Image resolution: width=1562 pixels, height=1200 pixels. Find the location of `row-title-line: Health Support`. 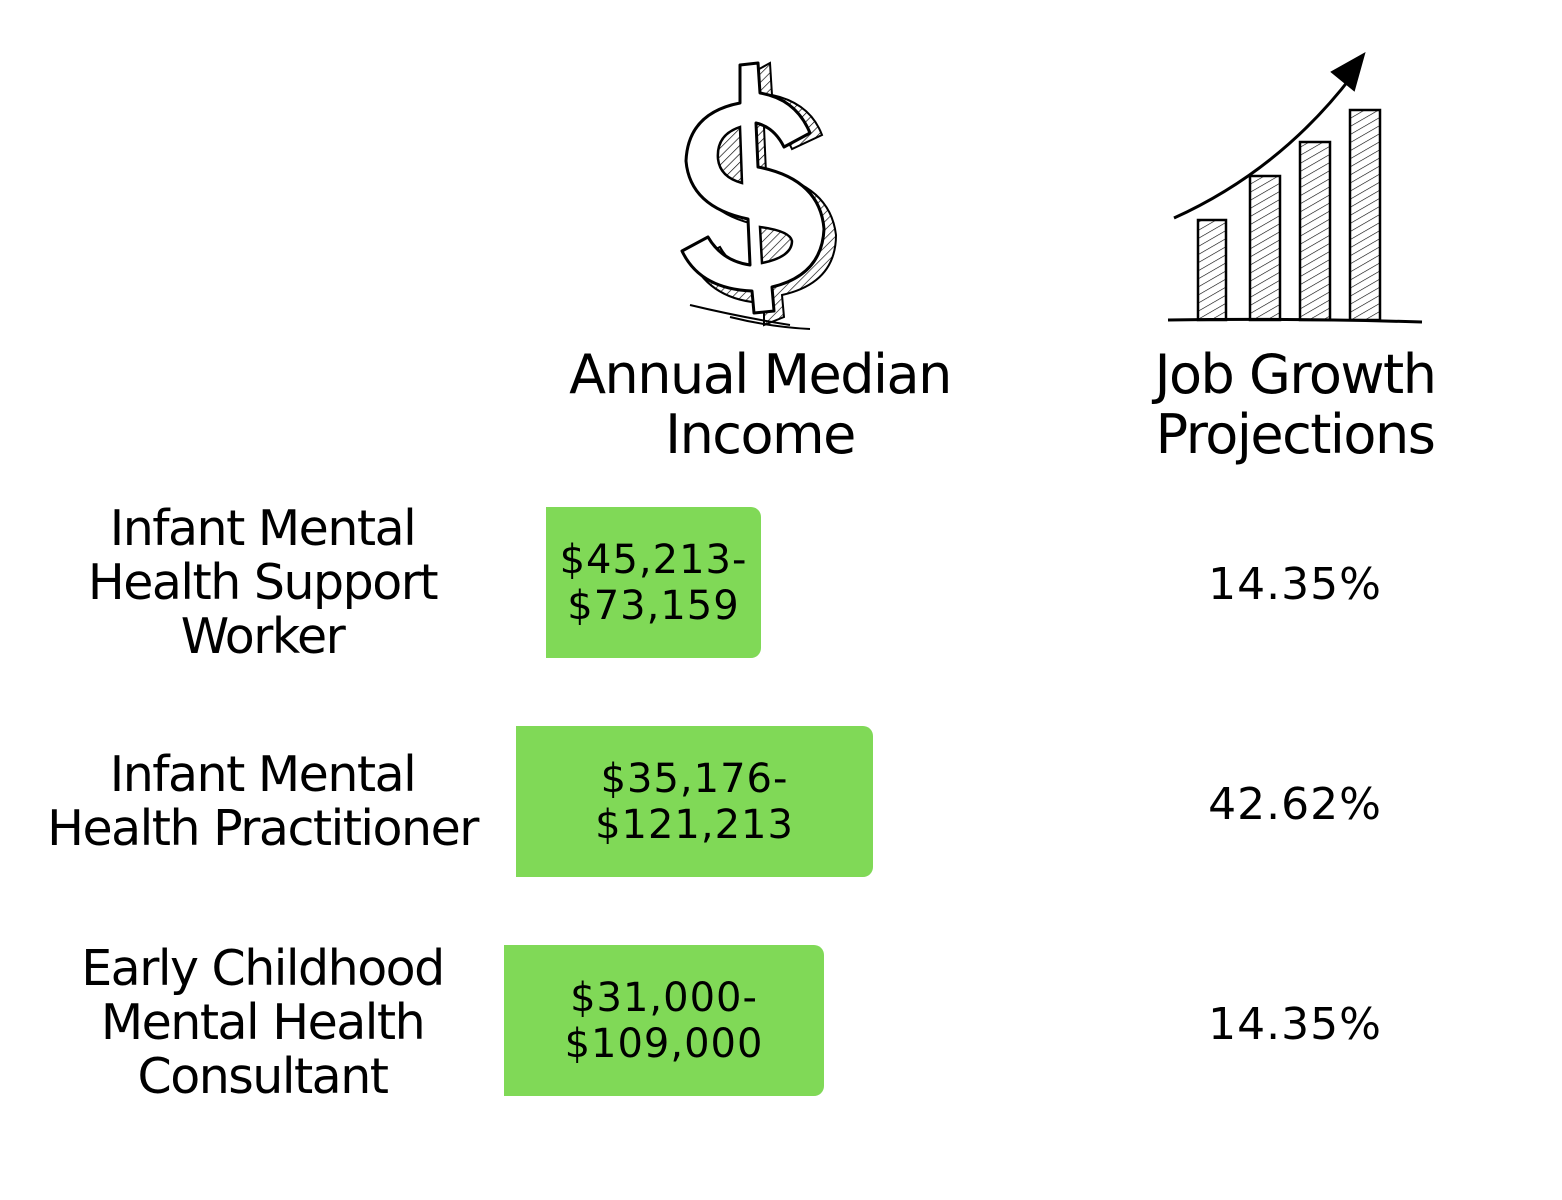

row-title-line: Health Support is located at coordinates (263, 582).